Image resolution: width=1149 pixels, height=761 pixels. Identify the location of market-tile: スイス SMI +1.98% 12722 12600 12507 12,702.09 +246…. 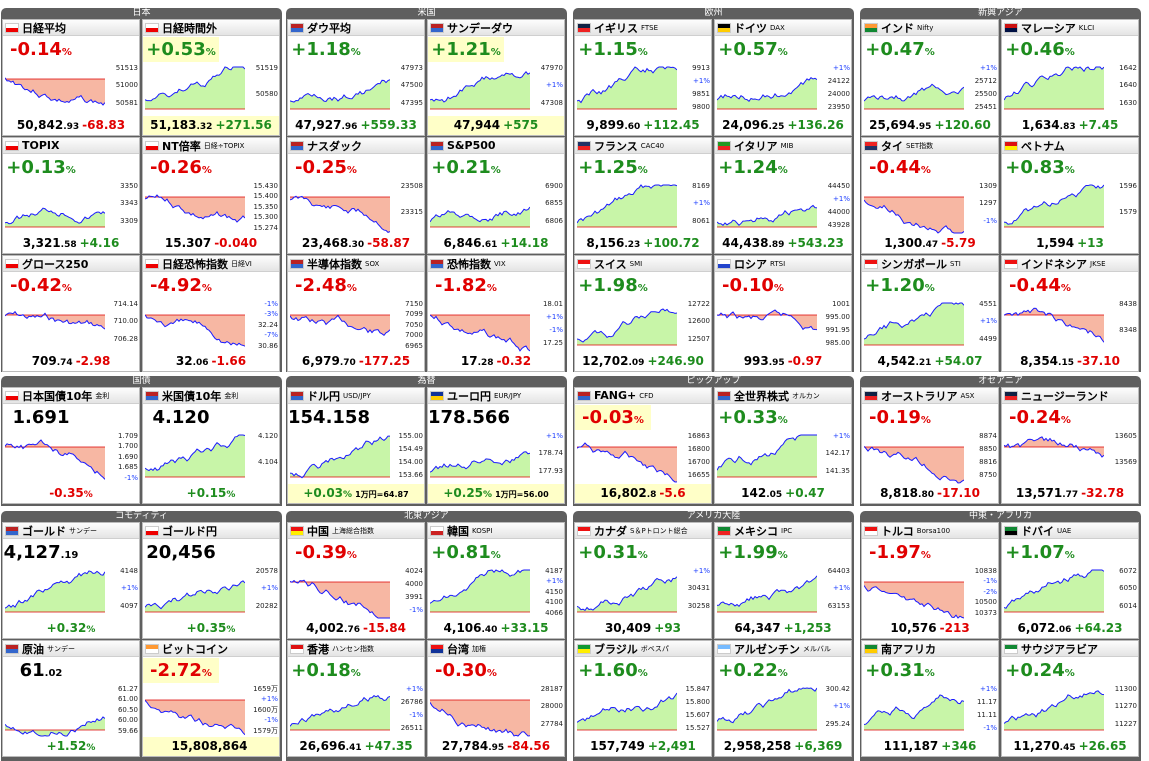
(643, 313).